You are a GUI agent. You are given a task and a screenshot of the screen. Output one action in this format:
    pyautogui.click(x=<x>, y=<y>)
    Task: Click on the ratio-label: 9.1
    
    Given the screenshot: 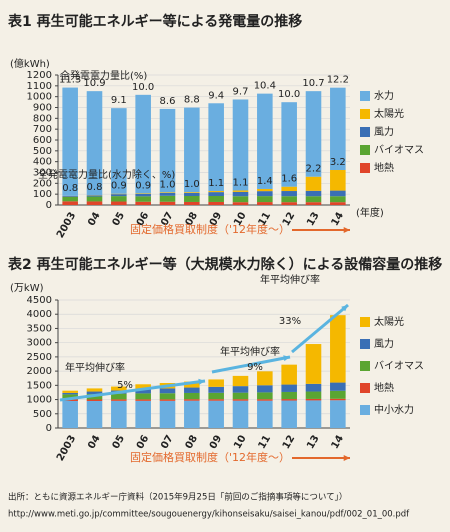 What is the action you would take?
    pyautogui.click(x=119, y=100)
    